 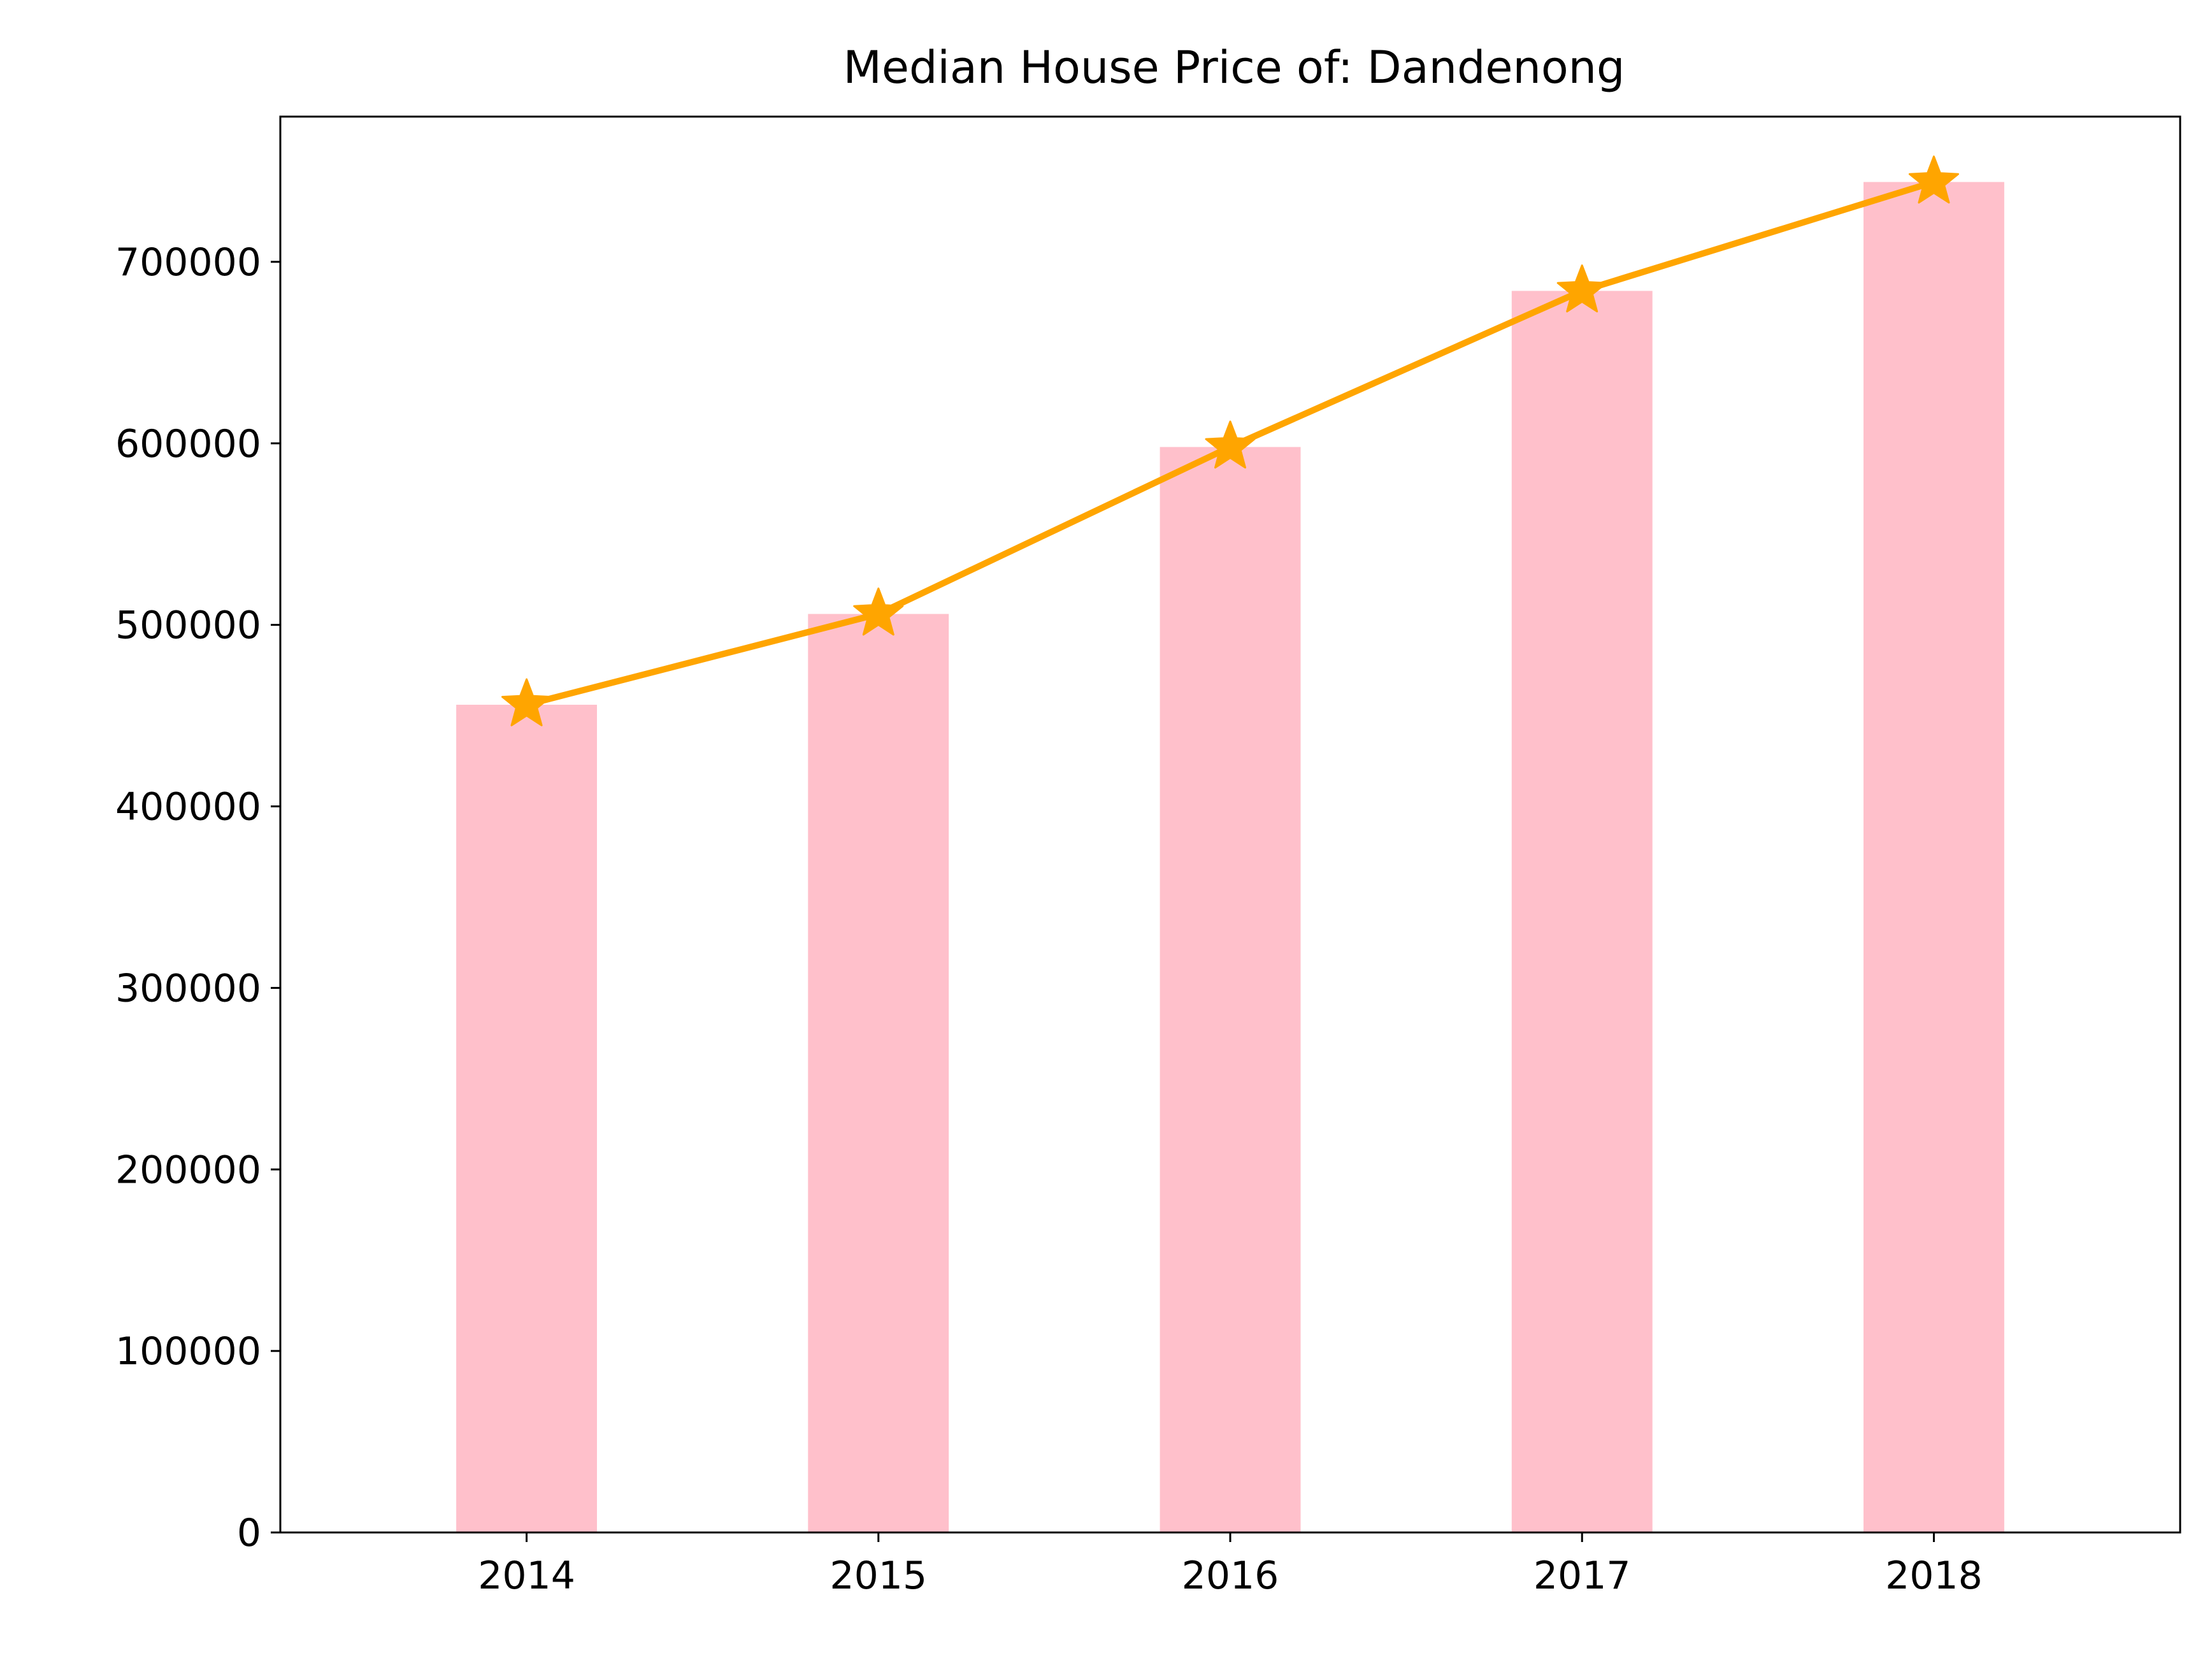 I want to click on y-tick-label: 100000, so click(x=188, y=1351).